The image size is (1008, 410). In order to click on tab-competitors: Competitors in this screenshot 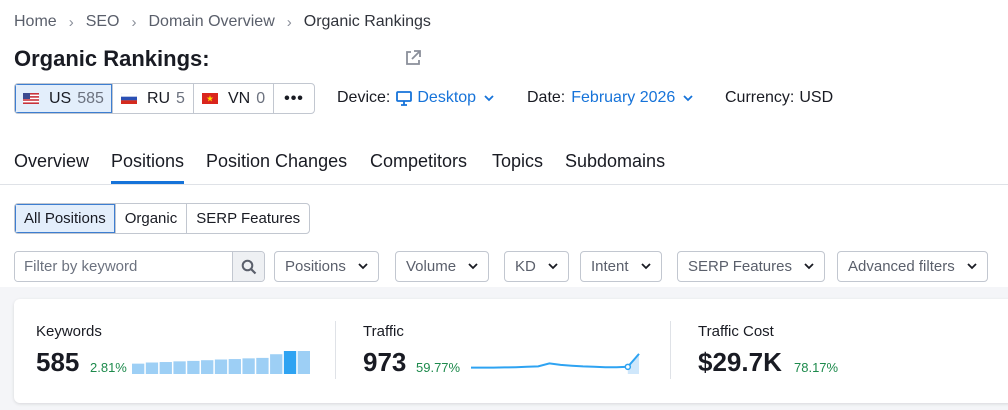, I will do `click(419, 161)`.